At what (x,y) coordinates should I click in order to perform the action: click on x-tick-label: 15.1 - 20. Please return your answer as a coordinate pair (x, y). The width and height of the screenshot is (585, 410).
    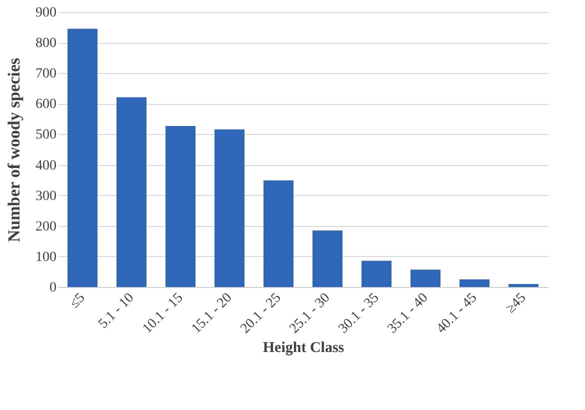
    Looking at the image, I should click on (212, 313).